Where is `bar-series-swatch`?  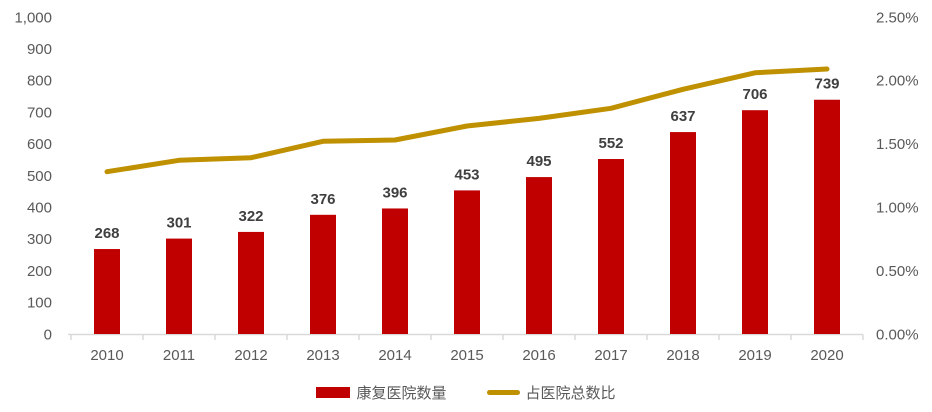
bar-series-swatch is located at coordinates (333, 392).